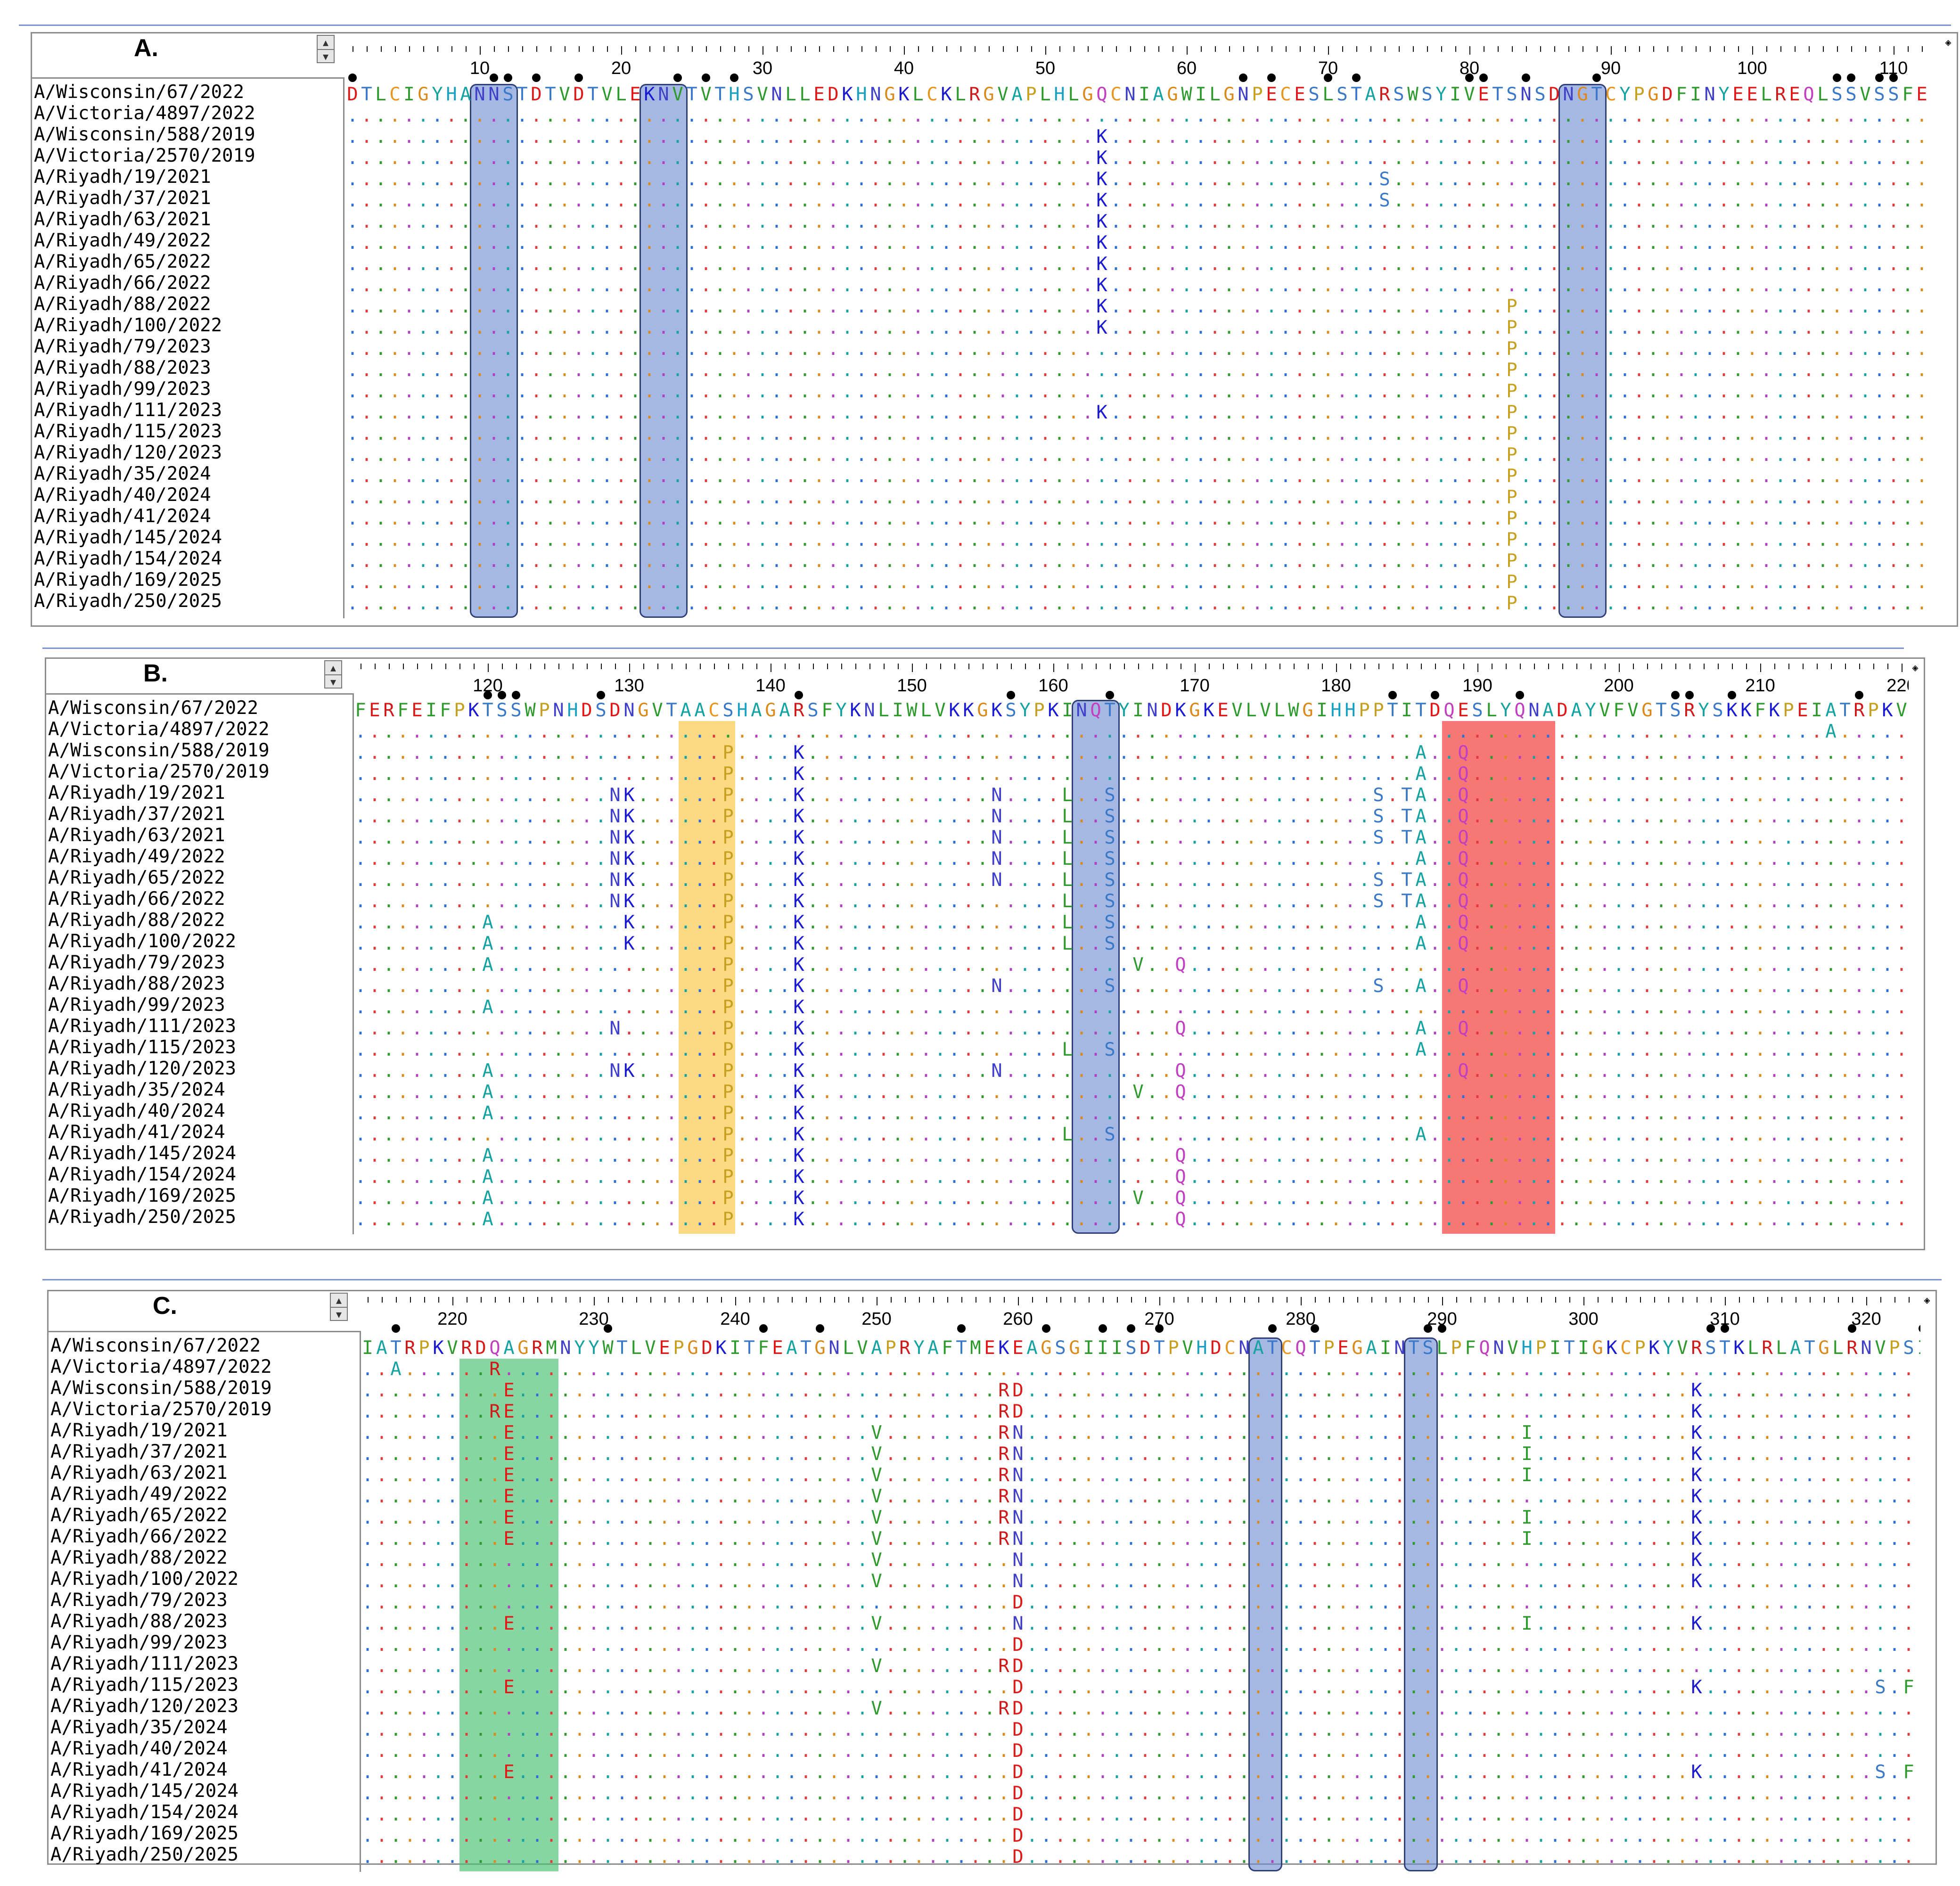 This screenshot has width=1960, height=1886. Describe the element at coordinates (1406, 880) in the screenshot. I see `residue: T` at that location.